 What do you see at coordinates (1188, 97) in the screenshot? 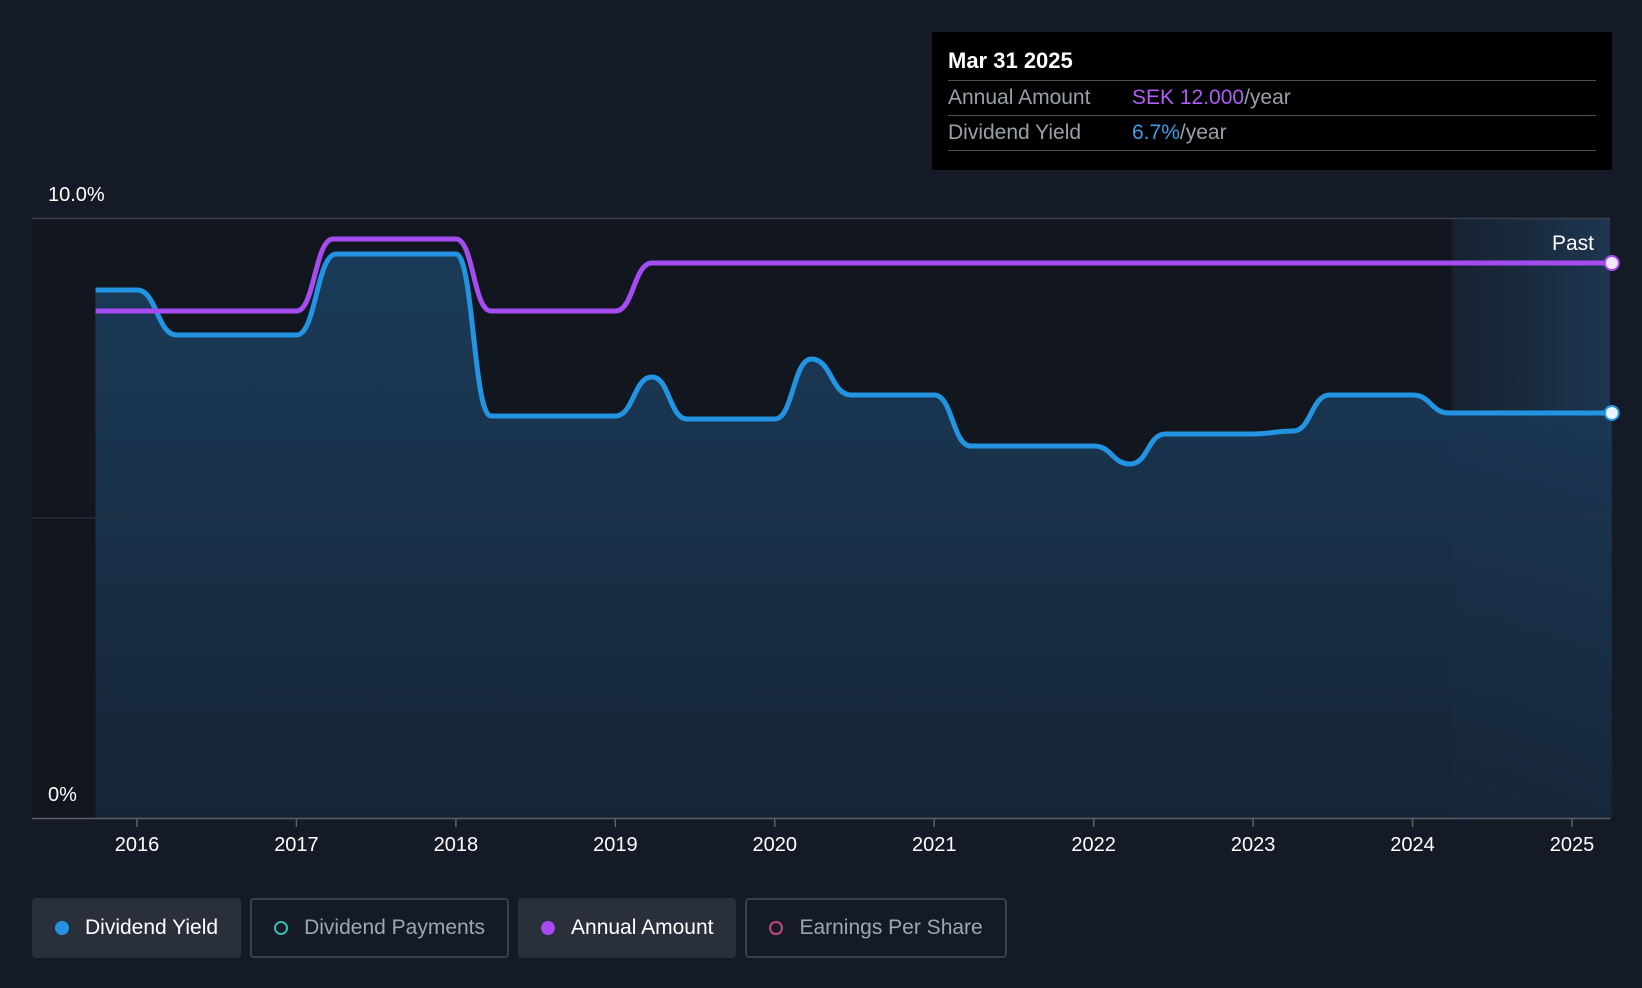
I see `tooltip-value: SEK 12.000` at bounding box center [1188, 97].